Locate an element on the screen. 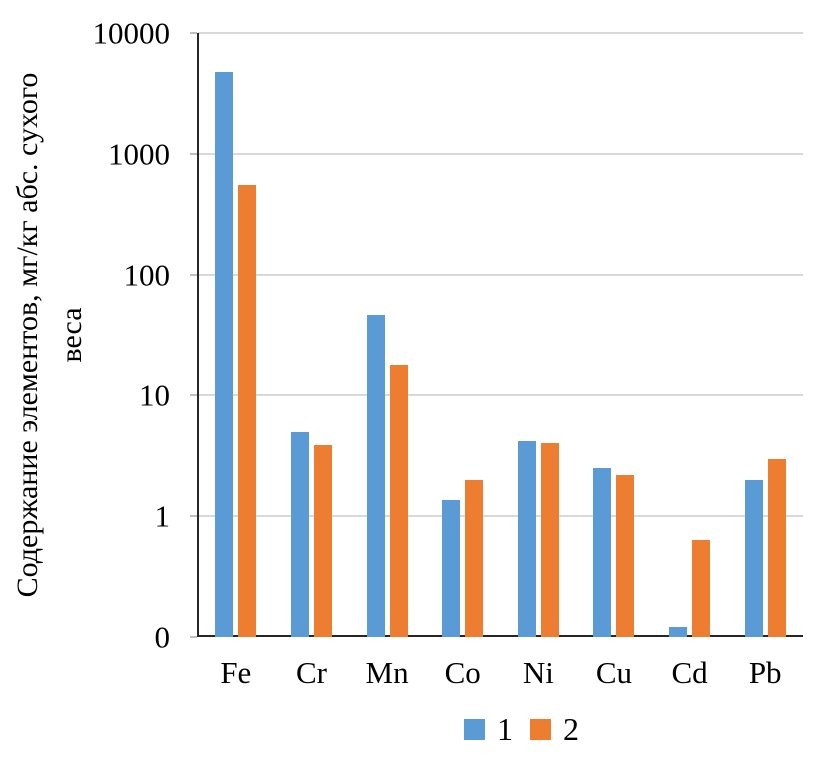 This screenshot has height=758, width=820. bar-series1-Co is located at coordinates (451, 568).